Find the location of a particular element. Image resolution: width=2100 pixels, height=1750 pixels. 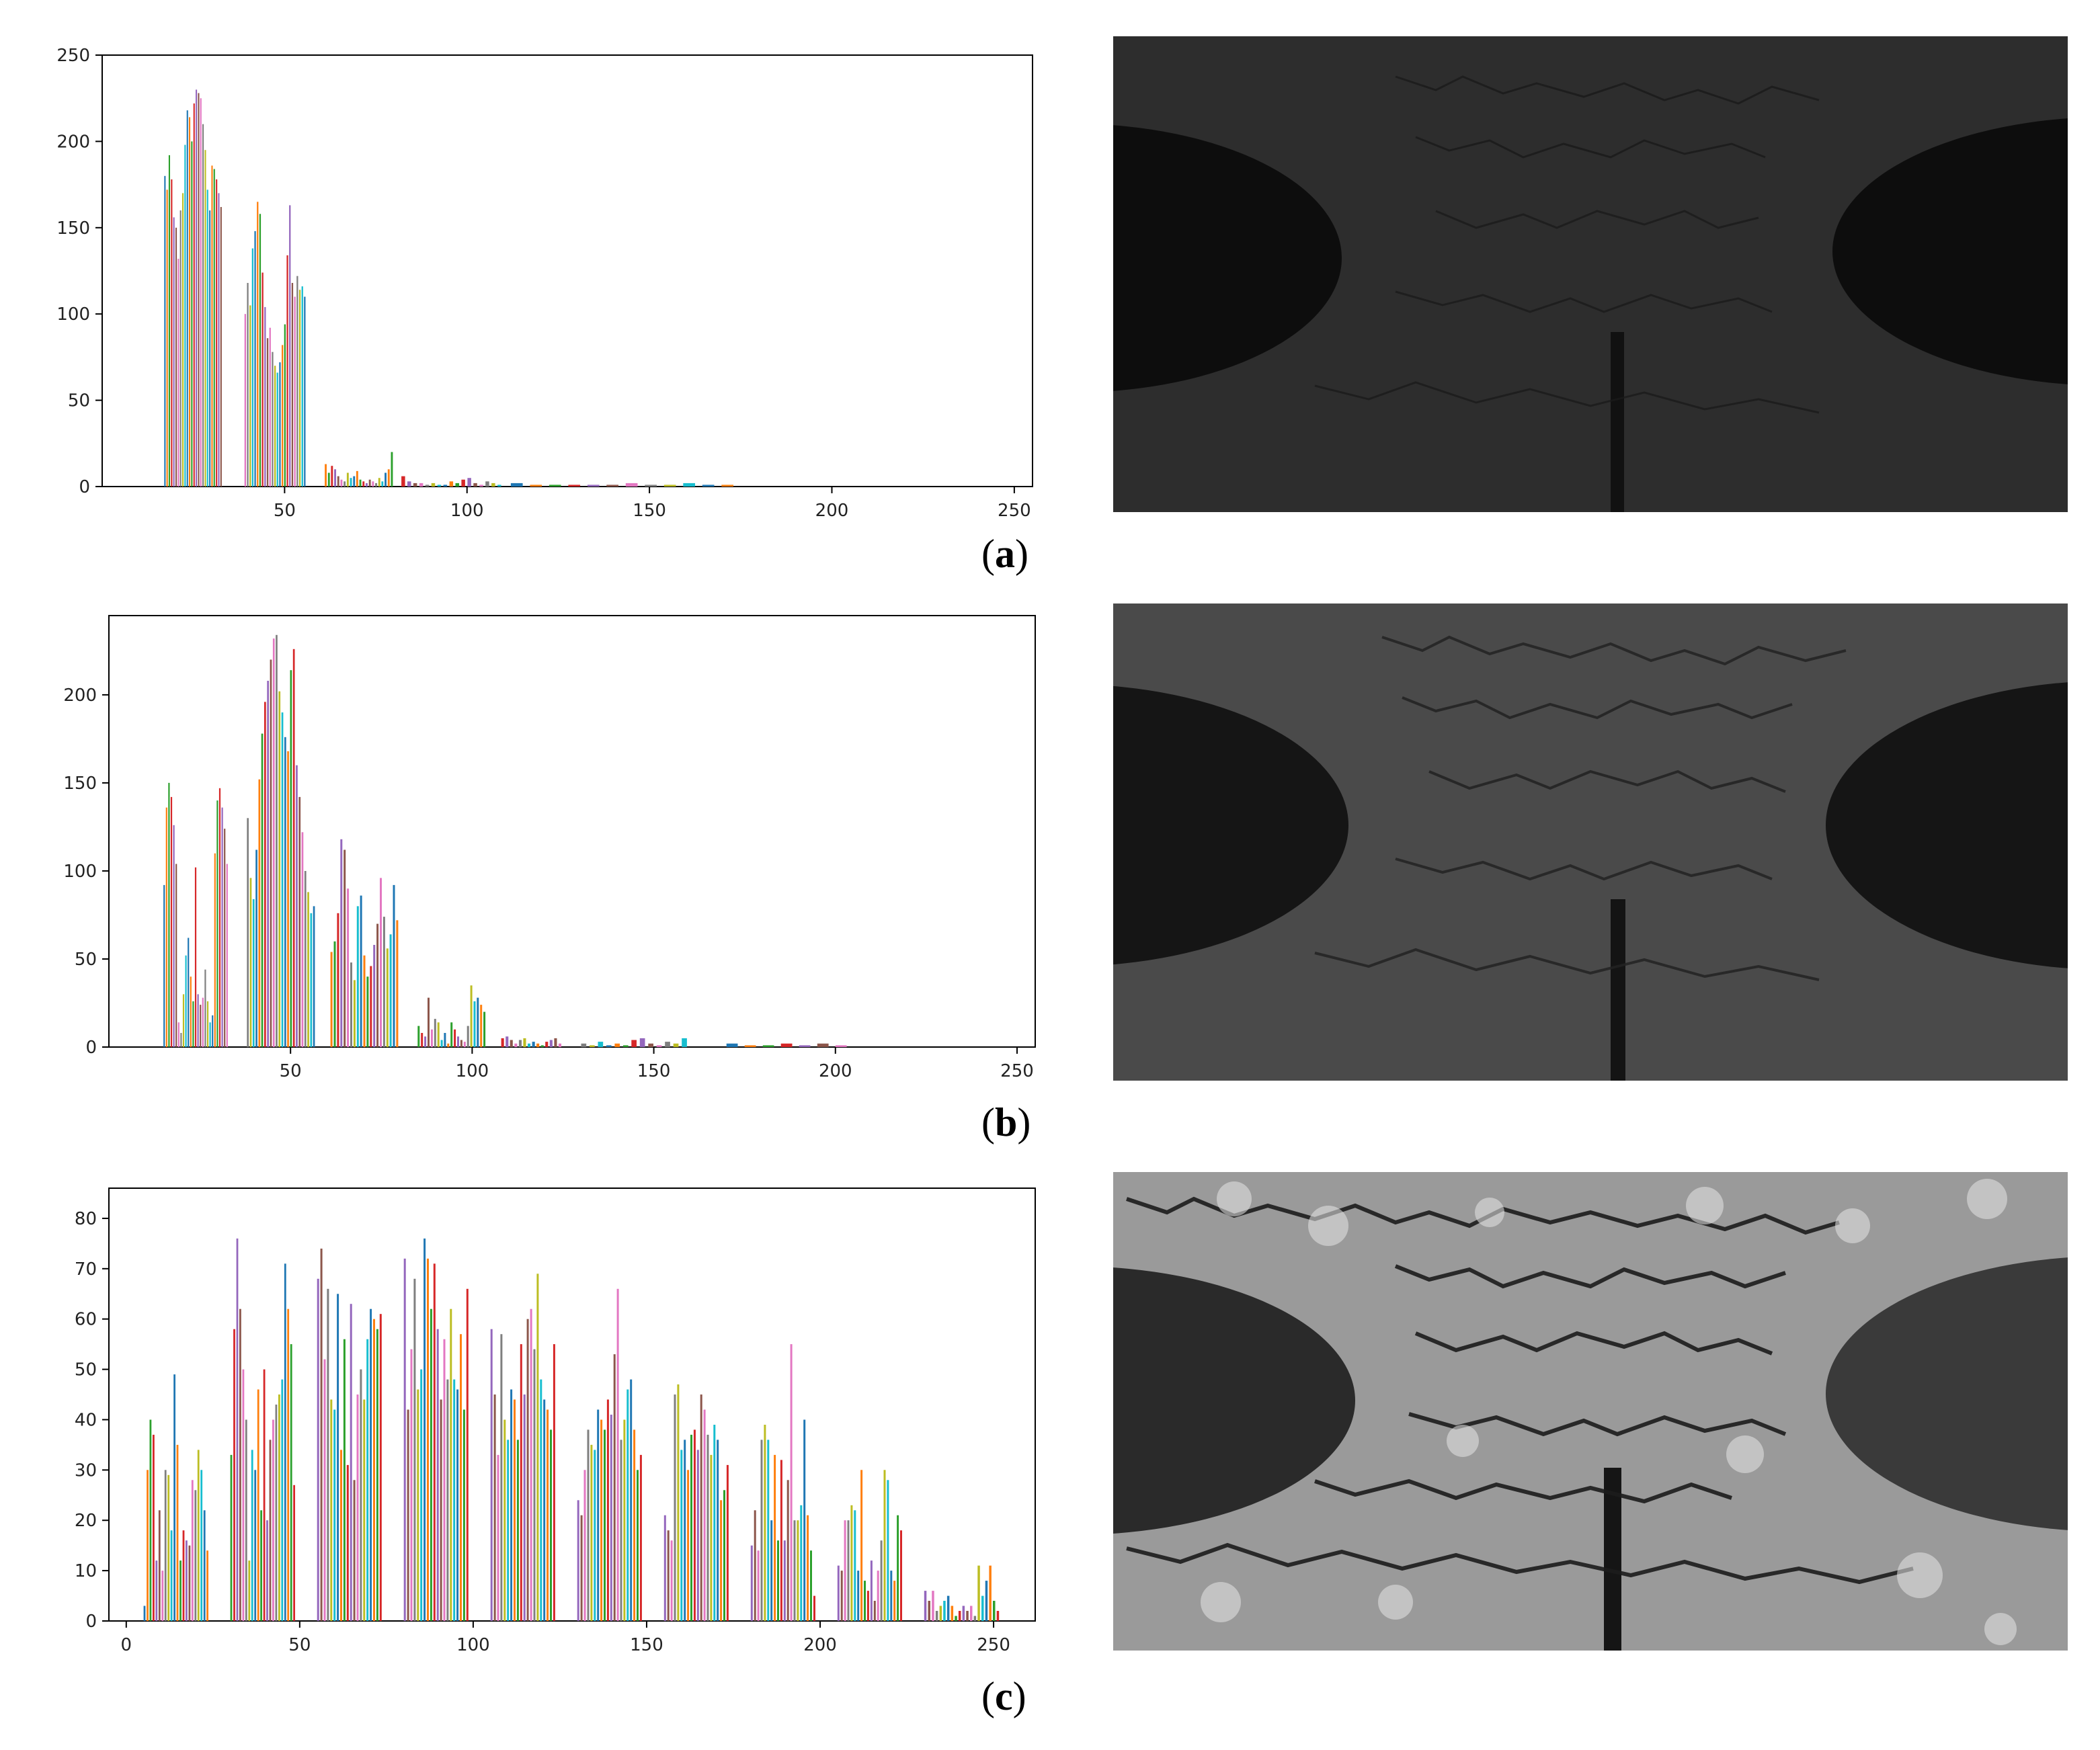

grayscale-photo-equalized is located at coordinates (1590, 1411).